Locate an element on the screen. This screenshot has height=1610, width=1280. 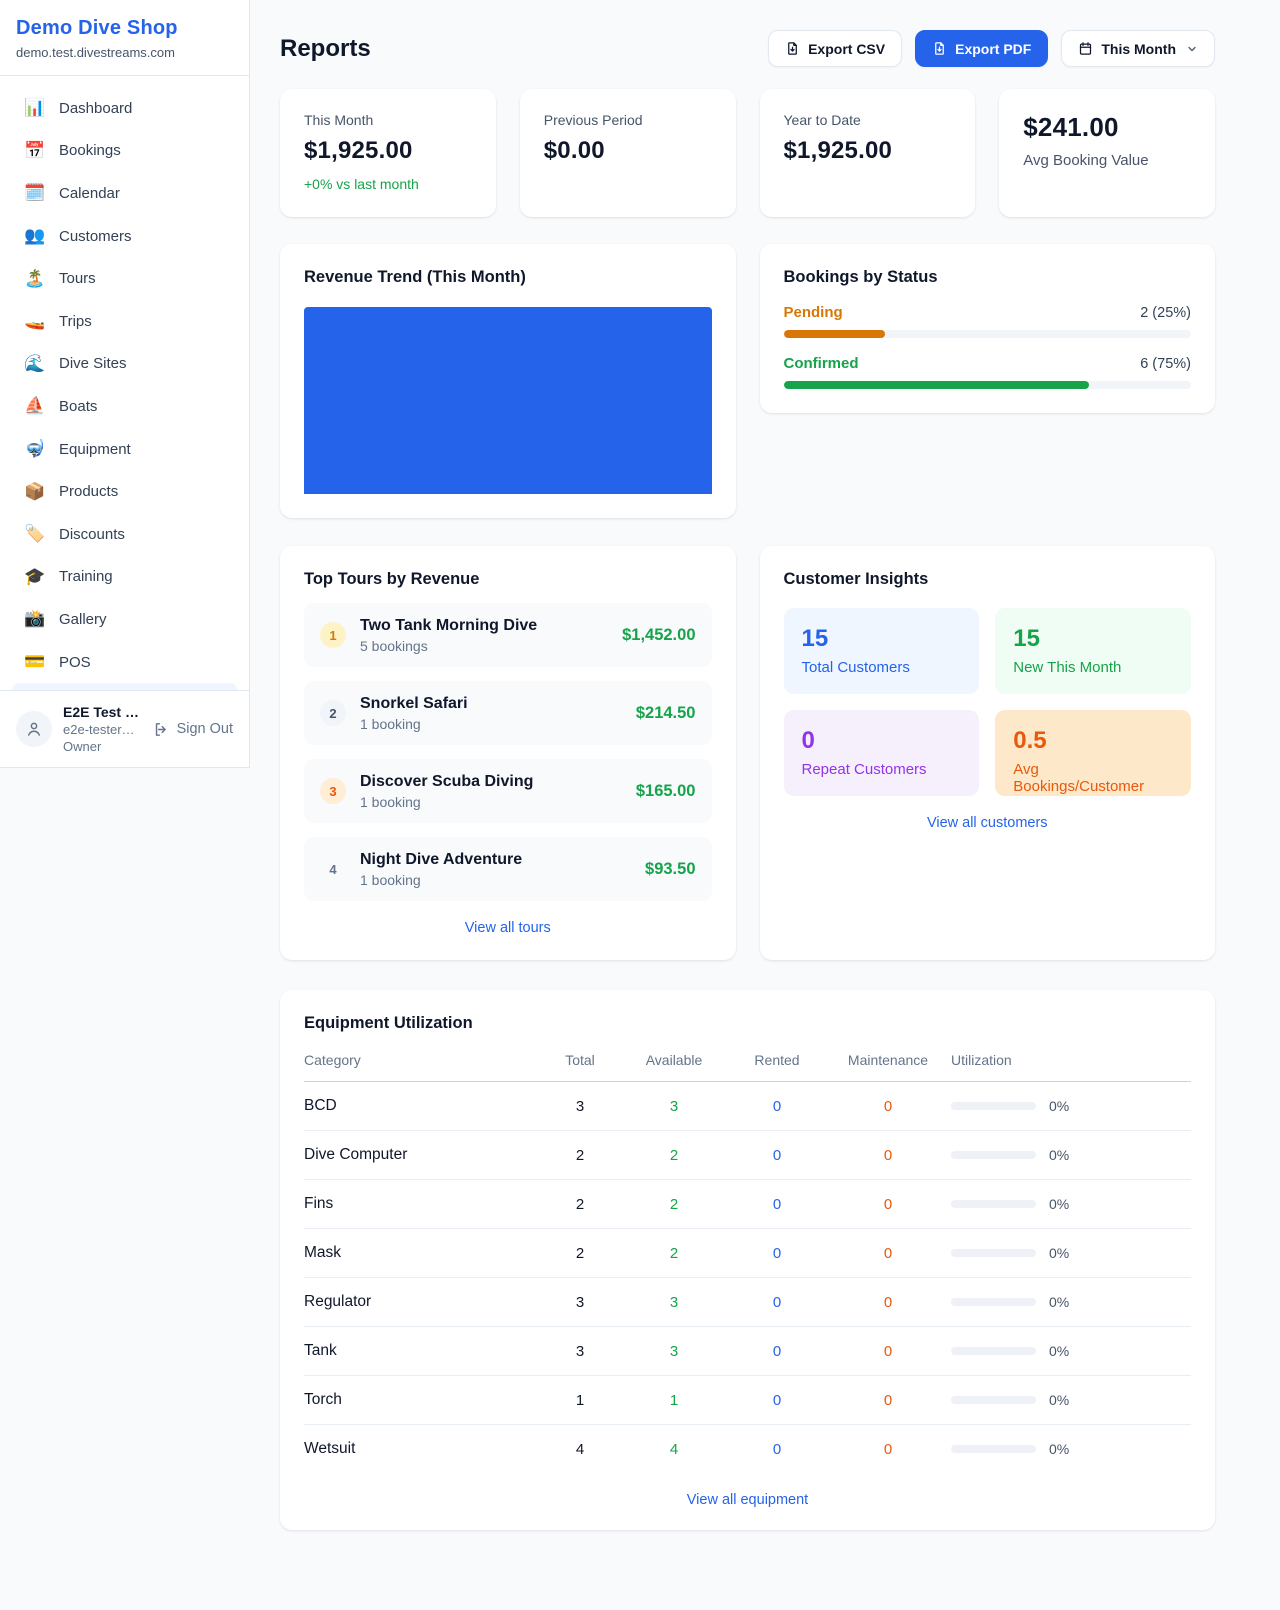
sidebar-item-training: 🎓 Training is located at coordinates (124, 577).